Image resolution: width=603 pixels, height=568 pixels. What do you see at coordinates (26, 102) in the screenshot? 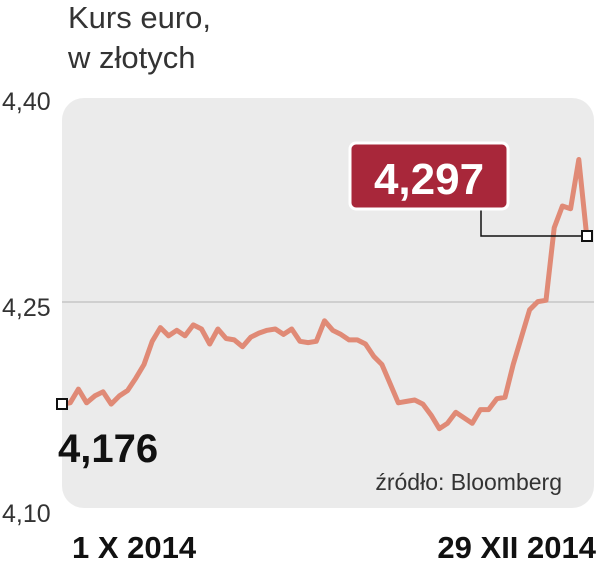
I see `y-tick-440: 4,40` at bounding box center [26, 102].